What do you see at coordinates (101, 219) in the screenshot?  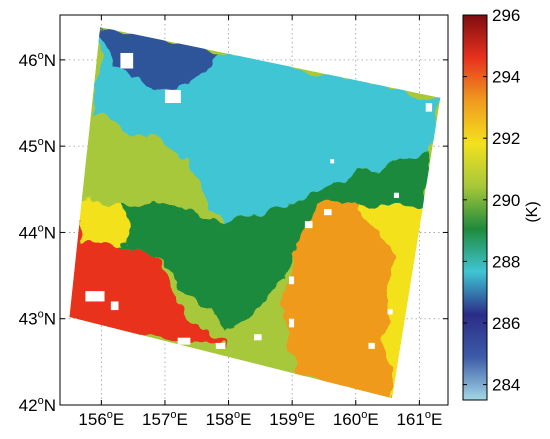 I see `sst-region-western-yellow-tongue` at bounding box center [101, 219].